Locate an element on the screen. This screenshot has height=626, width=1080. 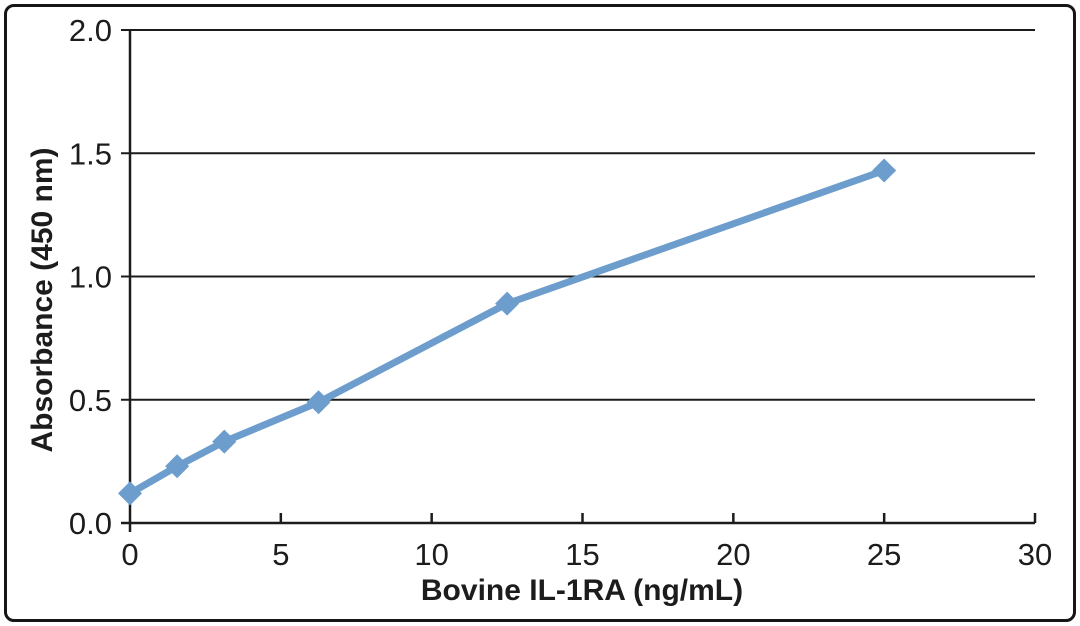
x-tick-label: 10 is located at coordinates (431, 554).